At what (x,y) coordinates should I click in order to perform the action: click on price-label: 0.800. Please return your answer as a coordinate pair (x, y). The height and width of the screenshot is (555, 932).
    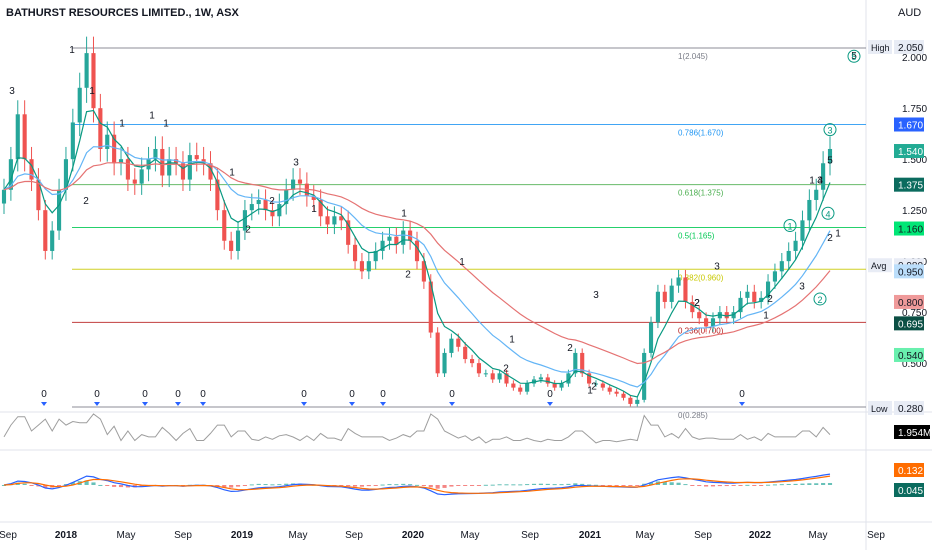
    Looking at the image, I should click on (909, 301).